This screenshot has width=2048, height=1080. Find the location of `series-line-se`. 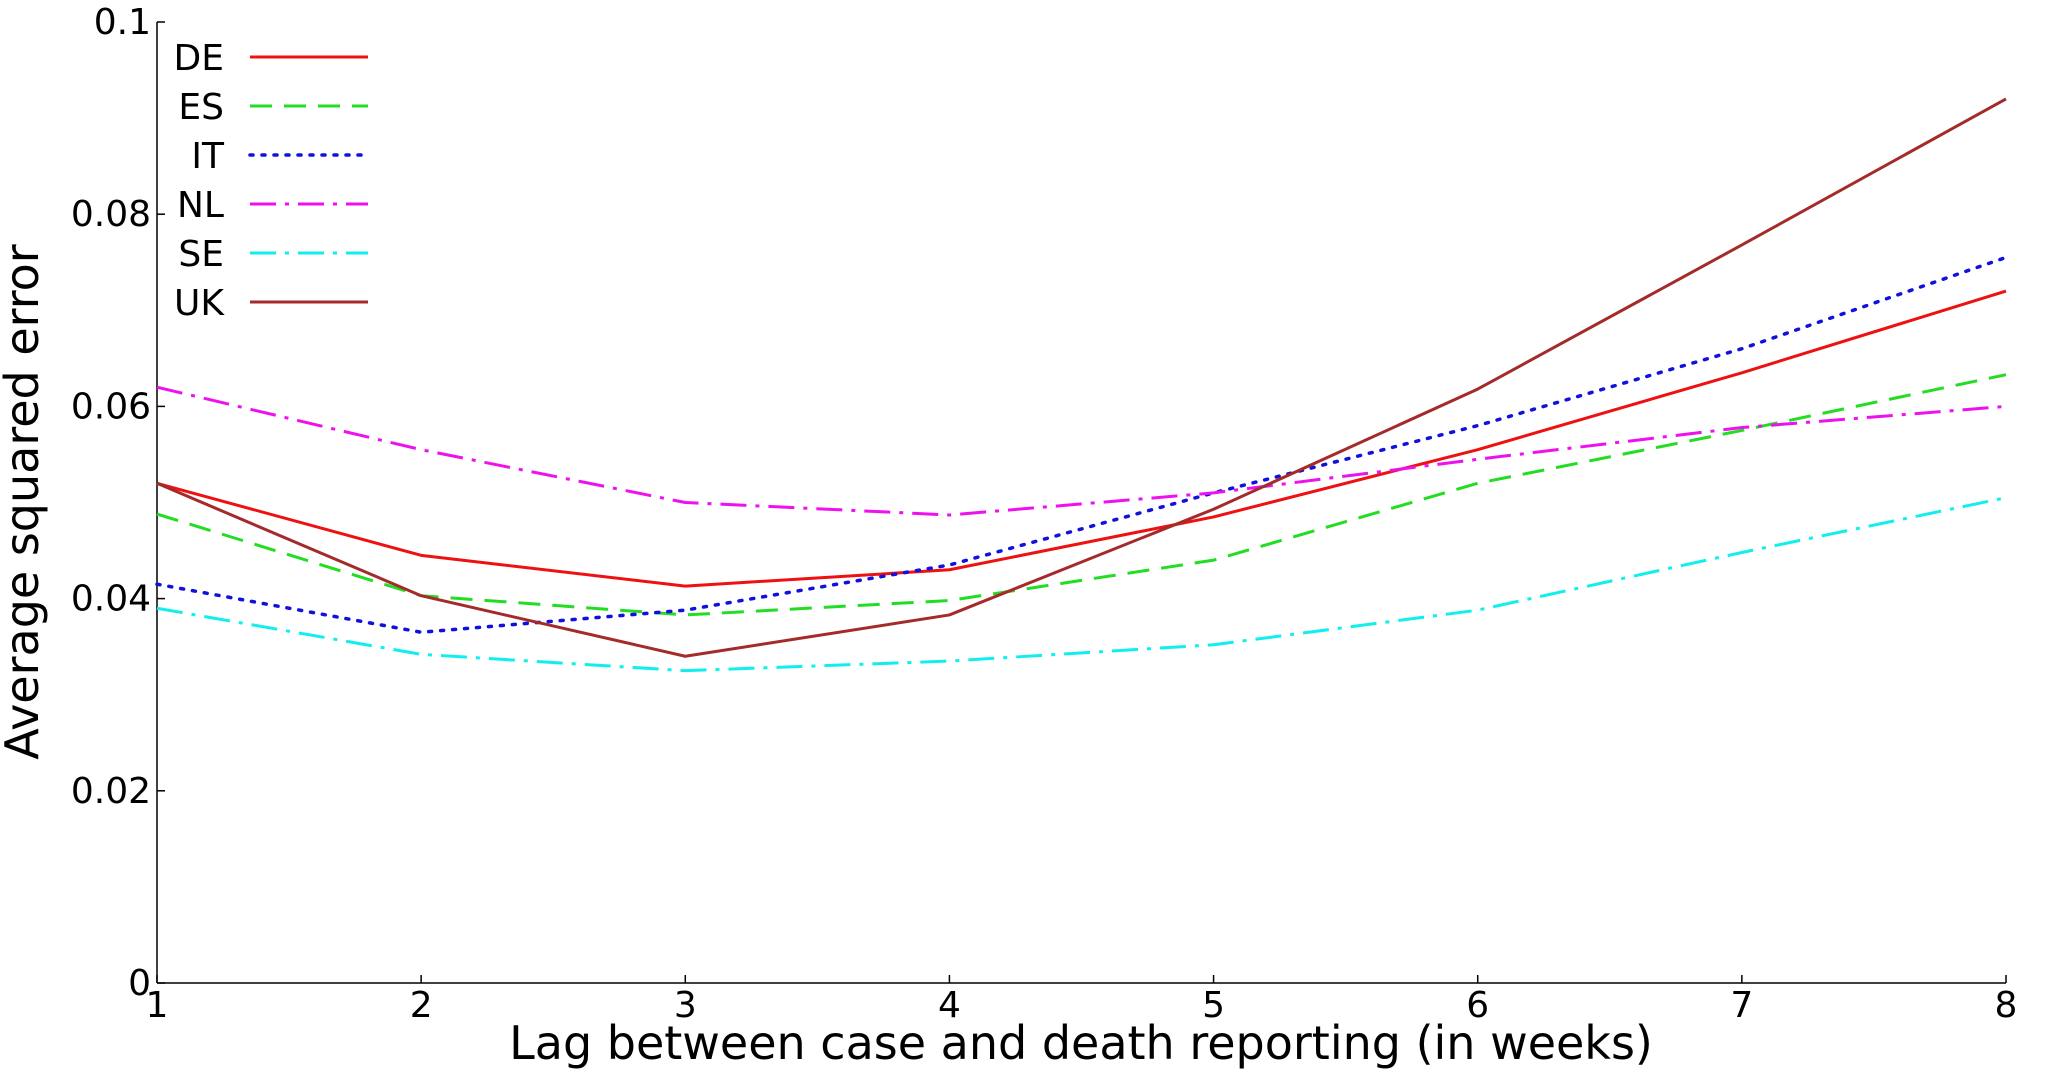

series-line-se is located at coordinates (1081, 584).